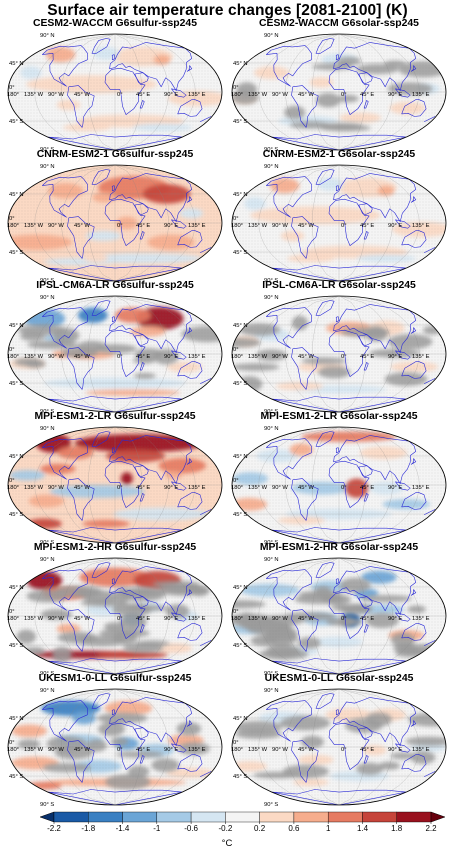  I want to click on colorbar-tick-label: 2.2, so click(431, 828).